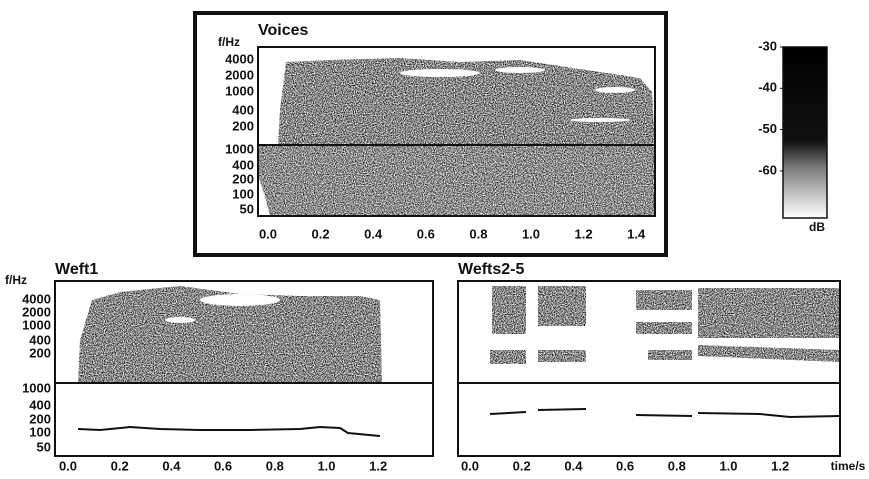  What do you see at coordinates (817, 227) in the screenshot?
I see `colorbar-unit: dB` at bounding box center [817, 227].